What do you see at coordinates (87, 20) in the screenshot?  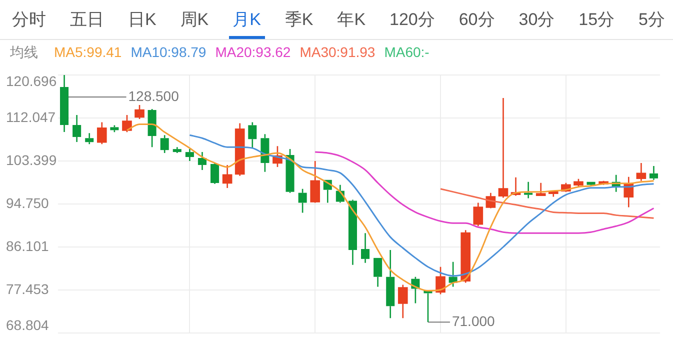 I see `text: 五日` at bounding box center [87, 20].